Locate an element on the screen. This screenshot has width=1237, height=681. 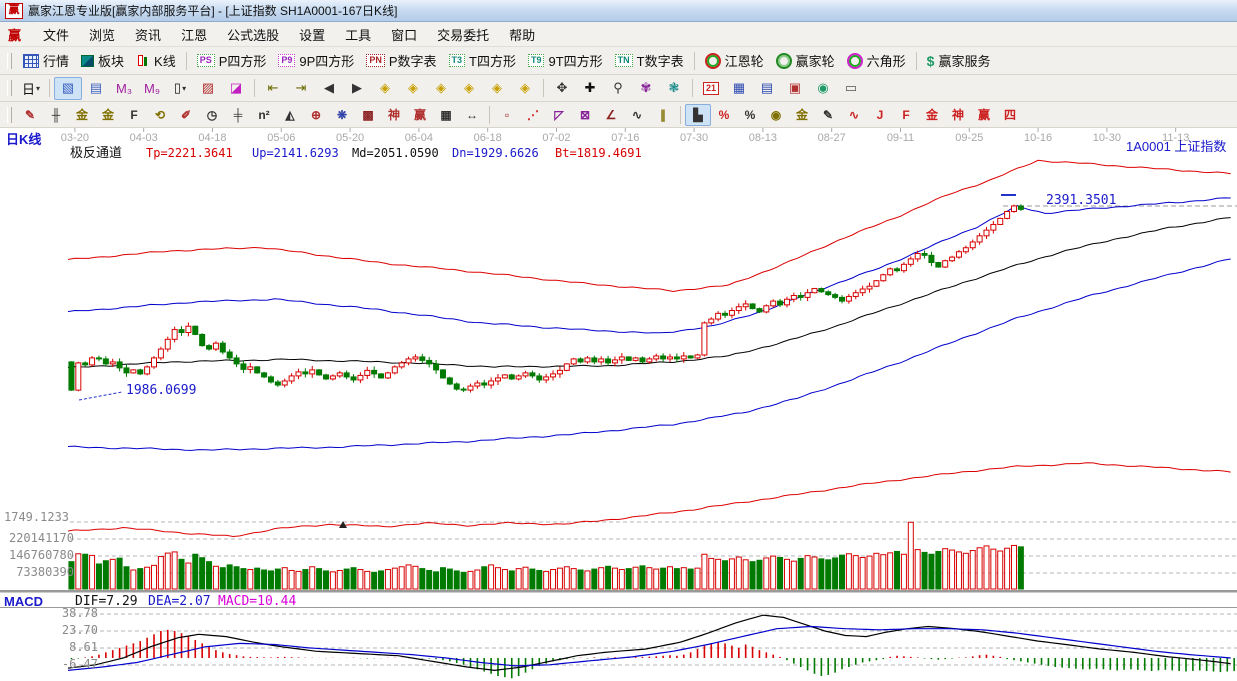
menu-item-4: 公式选股 is located at coordinates (253, 35).